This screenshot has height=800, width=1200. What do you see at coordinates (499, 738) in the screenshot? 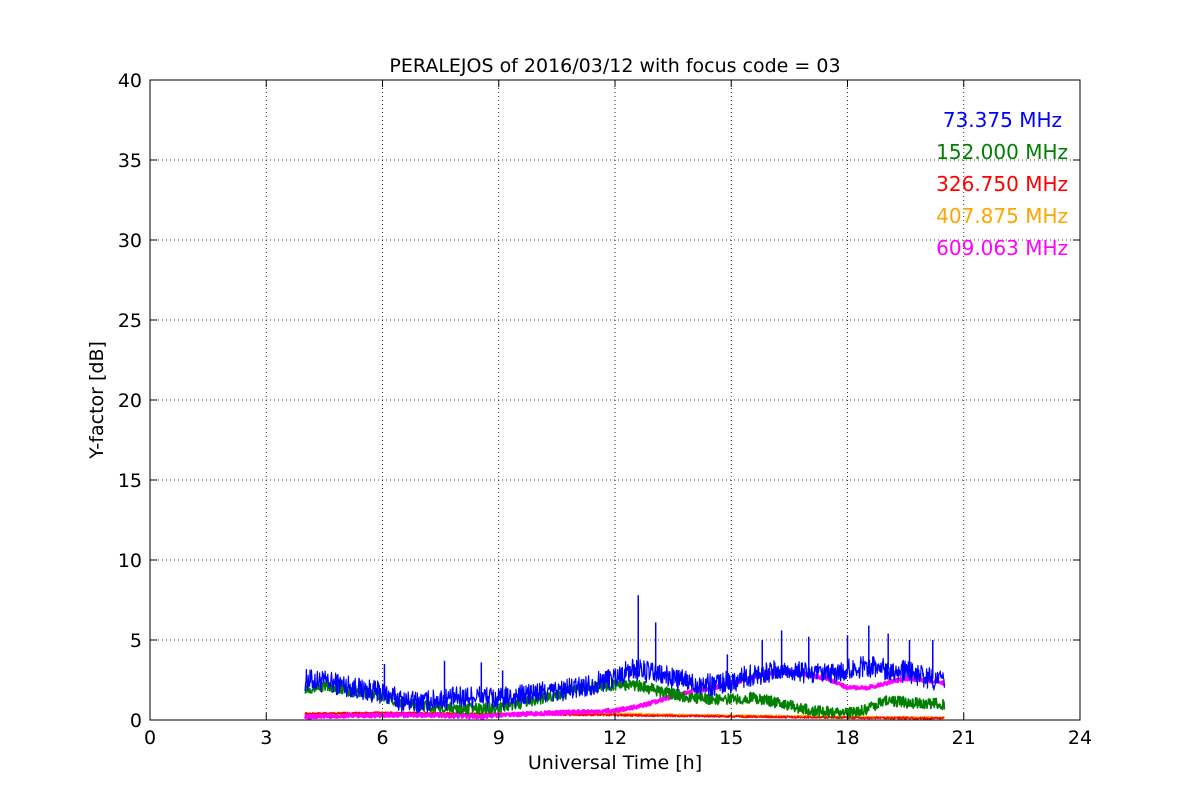
I see `x-tick-label: 9` at bounding box center [499, 738].